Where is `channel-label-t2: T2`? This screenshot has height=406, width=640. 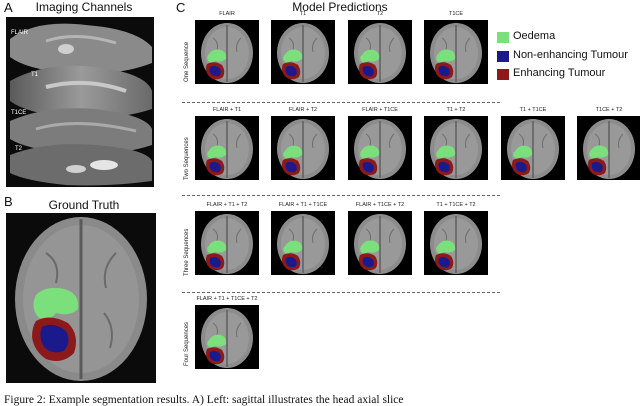 channel-label-t2: T2 is located at coordinates (19, 149).